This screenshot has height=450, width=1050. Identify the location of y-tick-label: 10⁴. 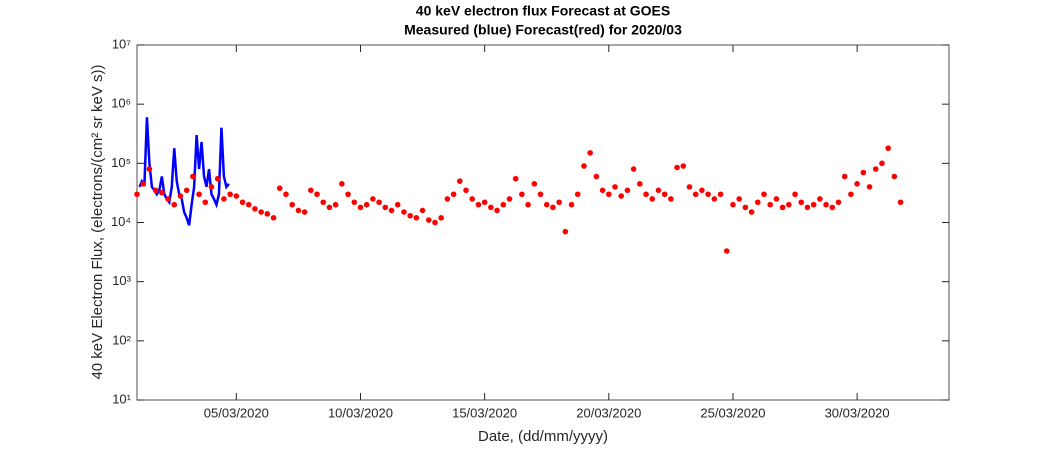
(121, 221).